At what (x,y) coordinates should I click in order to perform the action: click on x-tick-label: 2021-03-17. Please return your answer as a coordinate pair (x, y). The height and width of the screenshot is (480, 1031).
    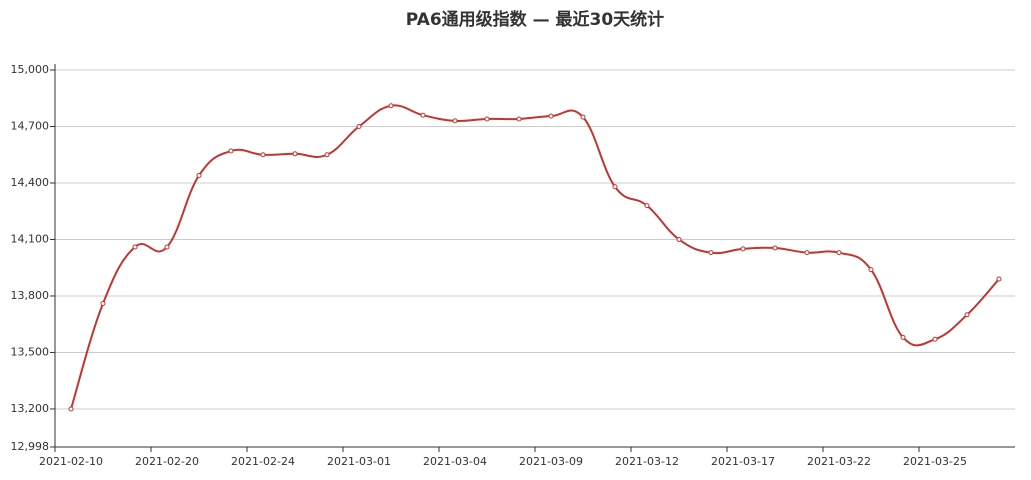
    Looking at the image, I should click on (743, 461).